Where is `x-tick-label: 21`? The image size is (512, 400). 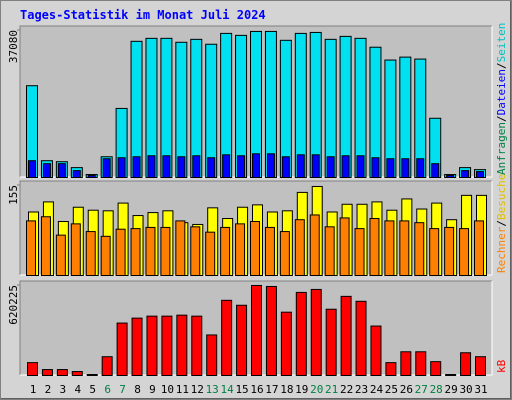 x-tick-label: 21 is located at coordinates (331, 389).